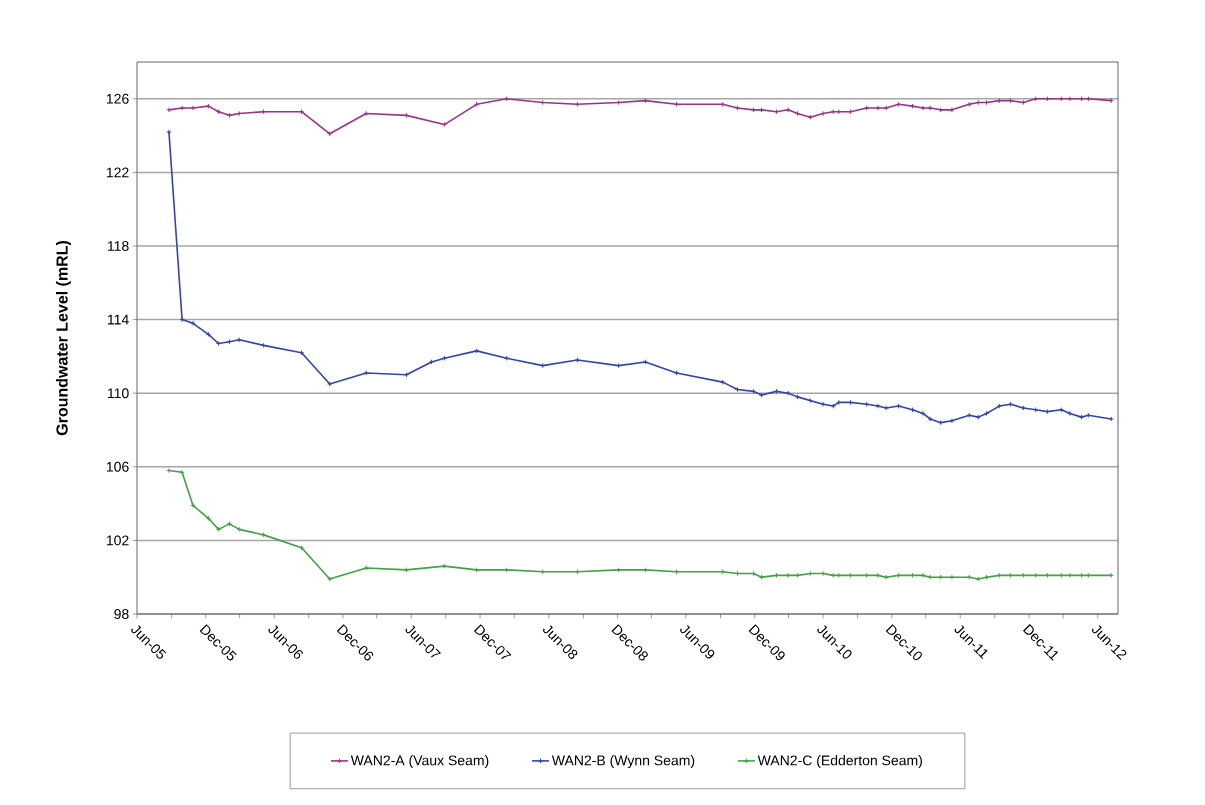  Describe the element at coordinates (63, 338) in the screenshot. I see `y-axis-title: Groundwater Level (mRL)` at that location.